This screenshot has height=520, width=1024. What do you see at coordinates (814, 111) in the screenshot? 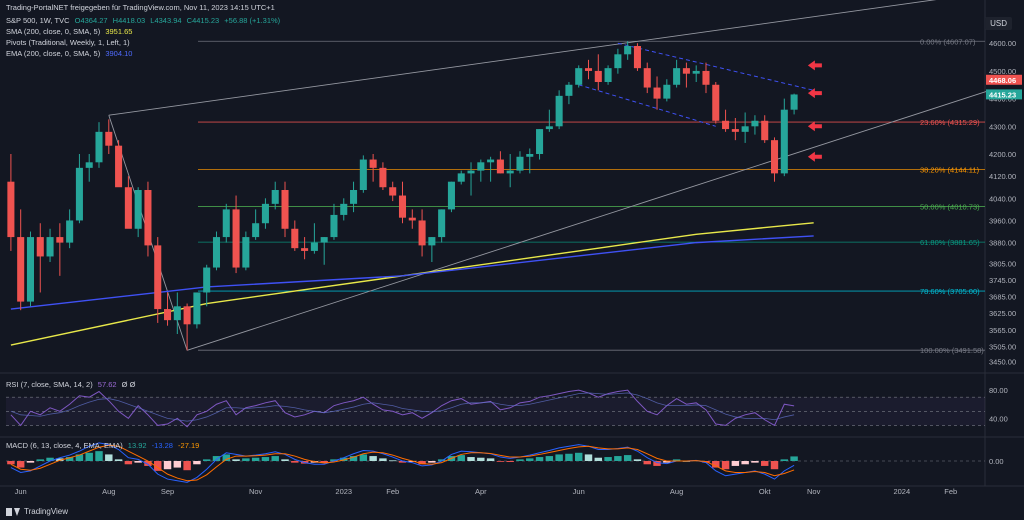
I see `annotation-arrows` at bounding box center [814, 111].